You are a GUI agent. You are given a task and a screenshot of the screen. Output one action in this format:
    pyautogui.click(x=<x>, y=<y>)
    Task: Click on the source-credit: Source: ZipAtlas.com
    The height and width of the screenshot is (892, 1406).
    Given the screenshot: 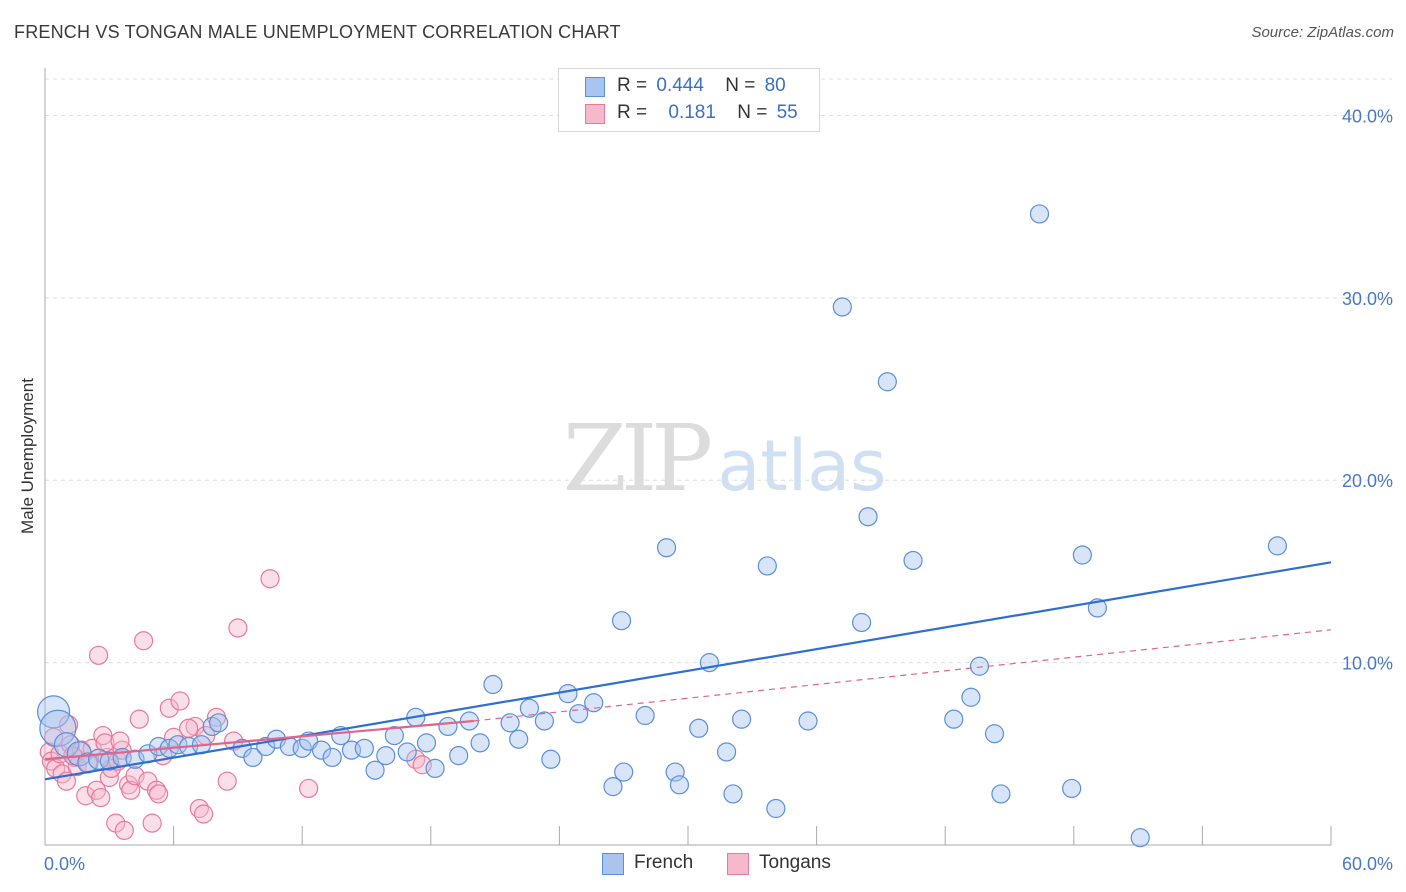 What is the action you would take?
    pyautogui.click(x=1322, y=32)
    